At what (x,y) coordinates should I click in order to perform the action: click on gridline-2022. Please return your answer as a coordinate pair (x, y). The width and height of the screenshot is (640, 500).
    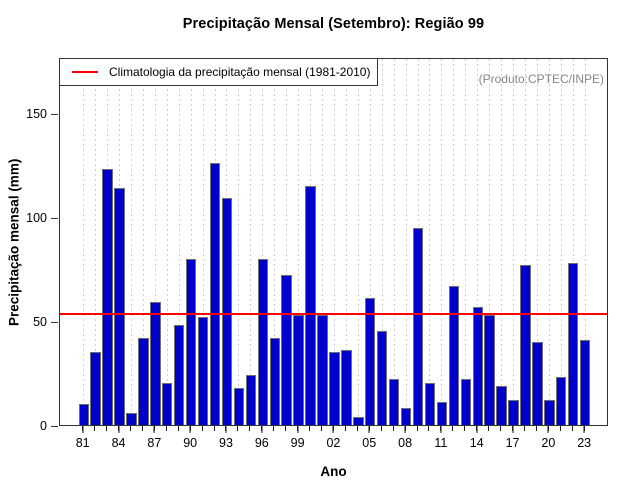
    Looking at the image, I should click on (573, 242).